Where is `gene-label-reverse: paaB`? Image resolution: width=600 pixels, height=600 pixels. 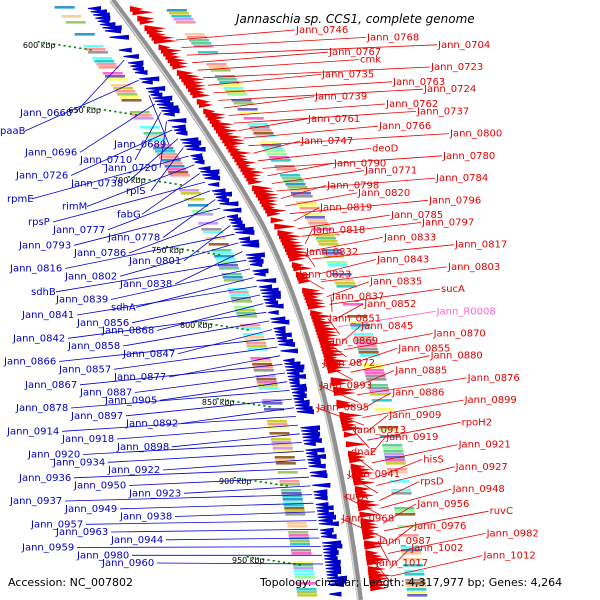 gene-label-reverse: paaB is located at coordinates (13, 131).